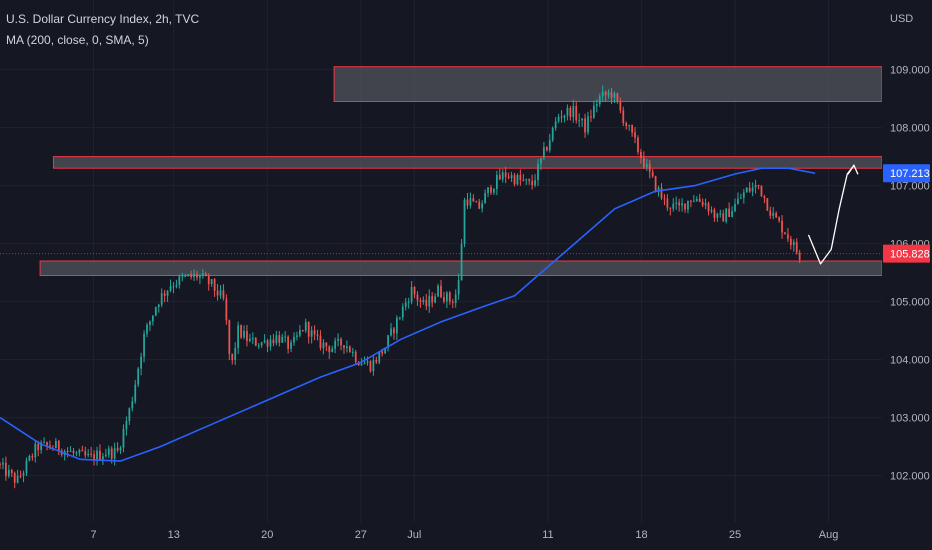 The width and height of the screenshot is (932, 550). I want to click on x-tick-label: 13, so click(174, 535).